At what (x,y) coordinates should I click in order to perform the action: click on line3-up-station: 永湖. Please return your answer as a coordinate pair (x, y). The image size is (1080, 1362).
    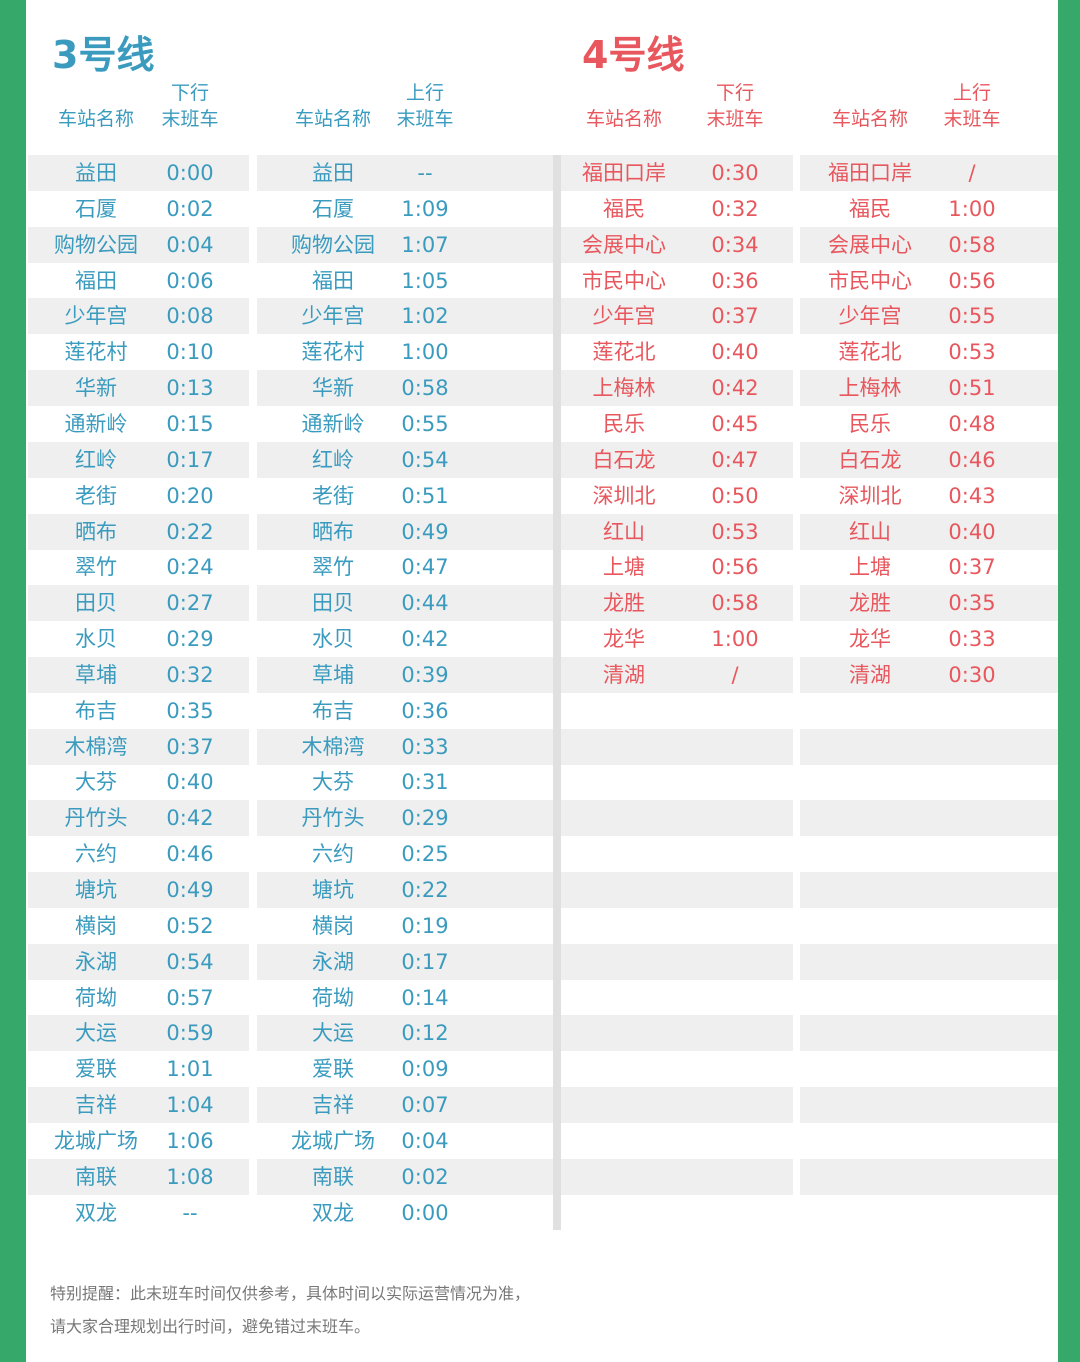
    Looking at the image, I should click on (333, 961).